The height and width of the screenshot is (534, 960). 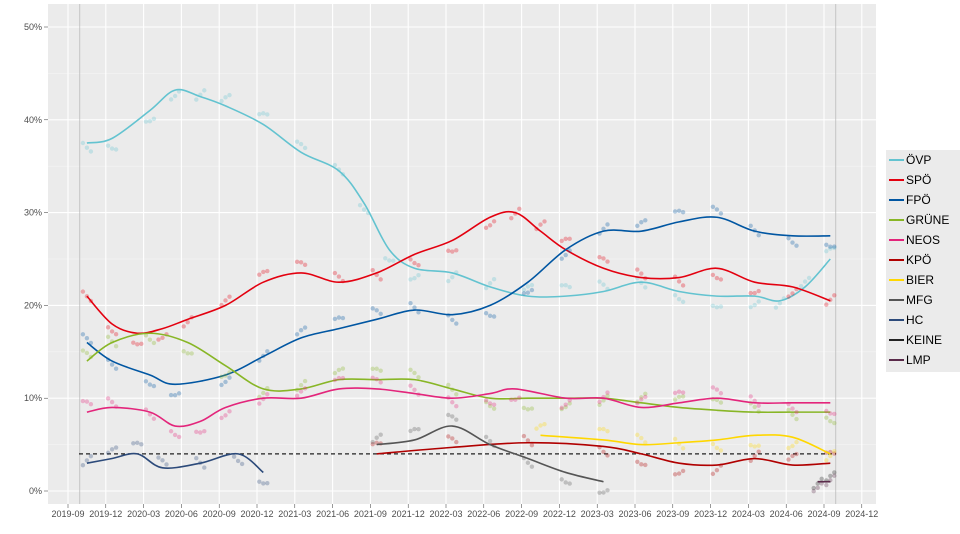 What do you see at coordinates (919, 300) in the screenshot?
I see `legend-label-mfg: MFG` at bounding box center [919, 300].